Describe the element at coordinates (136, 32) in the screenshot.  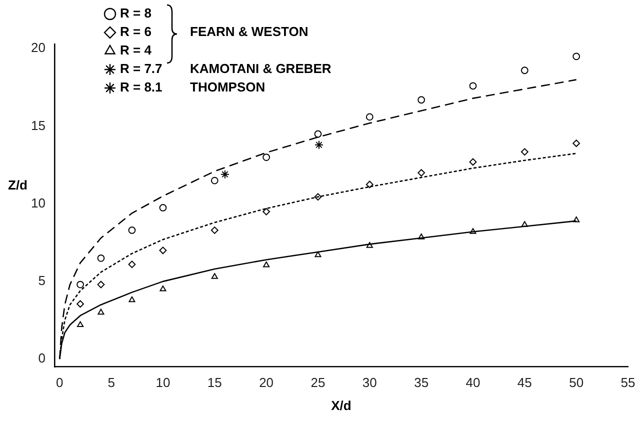
I see `legend-label: R = 6` at that location.